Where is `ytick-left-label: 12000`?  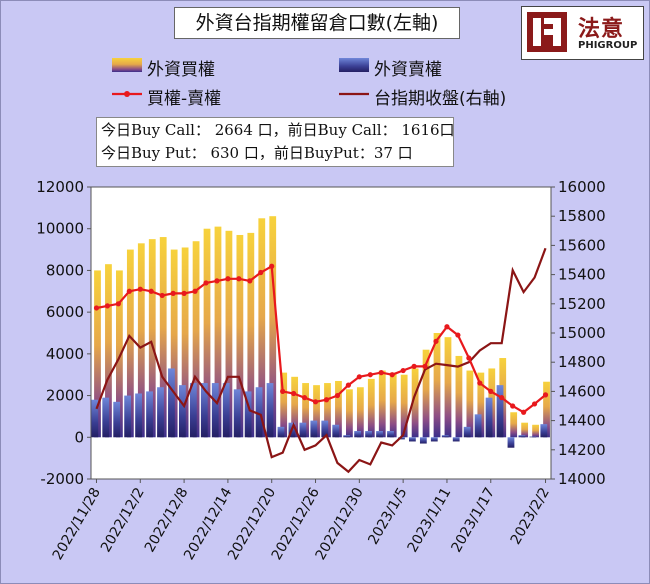 ytick-left-label: 12000 is located at coordinates (60, 187).